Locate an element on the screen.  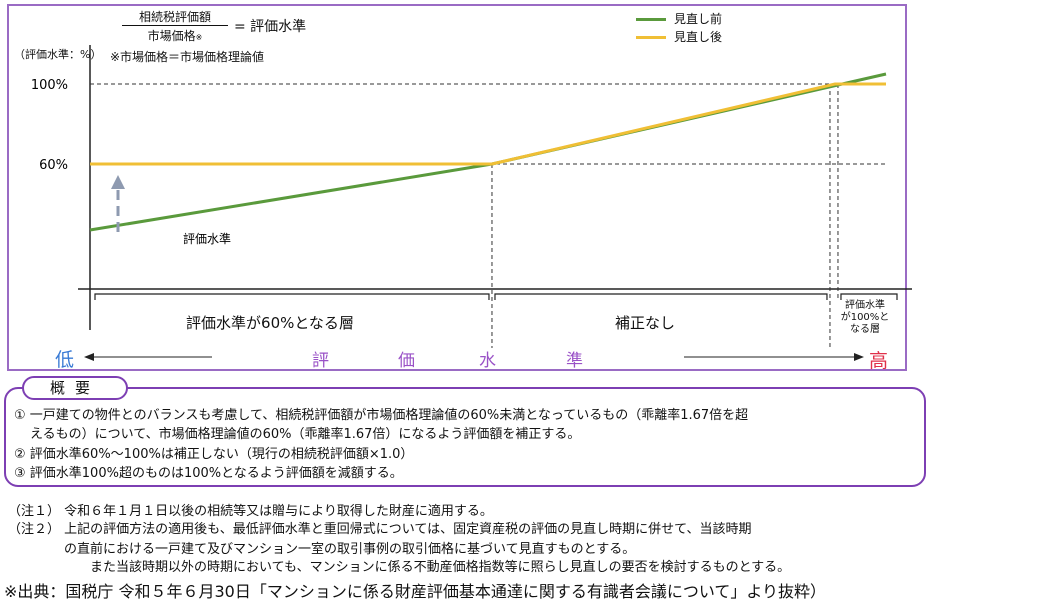
segment-label-no-correction: 補正なし is located at coordinates (644, 323).